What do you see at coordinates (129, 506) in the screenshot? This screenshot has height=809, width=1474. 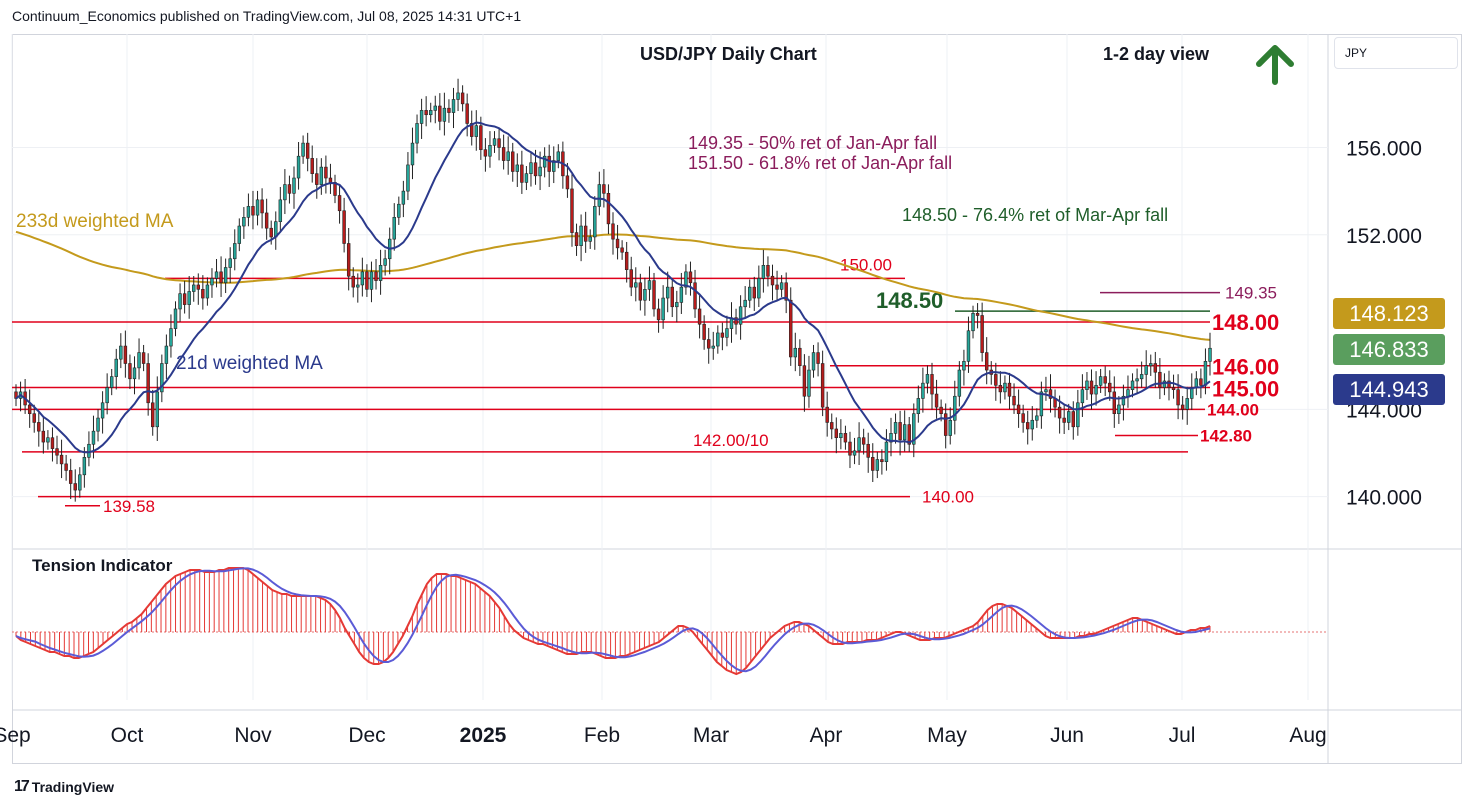 I see `level-label: 139.58` at bounding box center [129, 506].